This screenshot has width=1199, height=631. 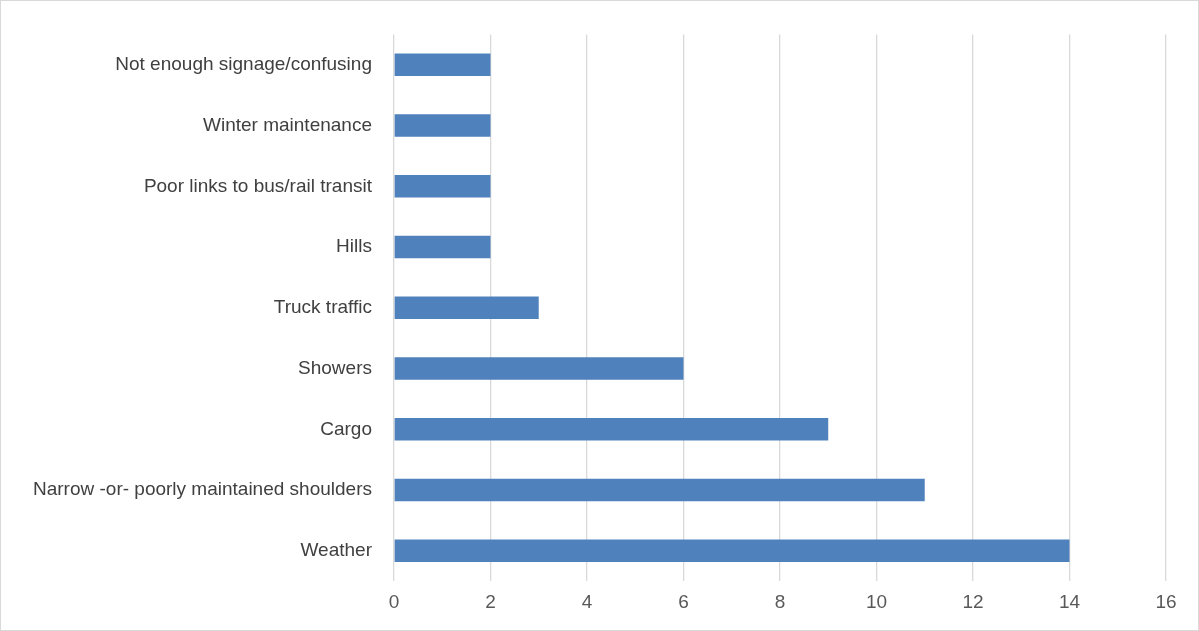 I want to click on y-tick-label: Cargo, so click(x=346, y=428).